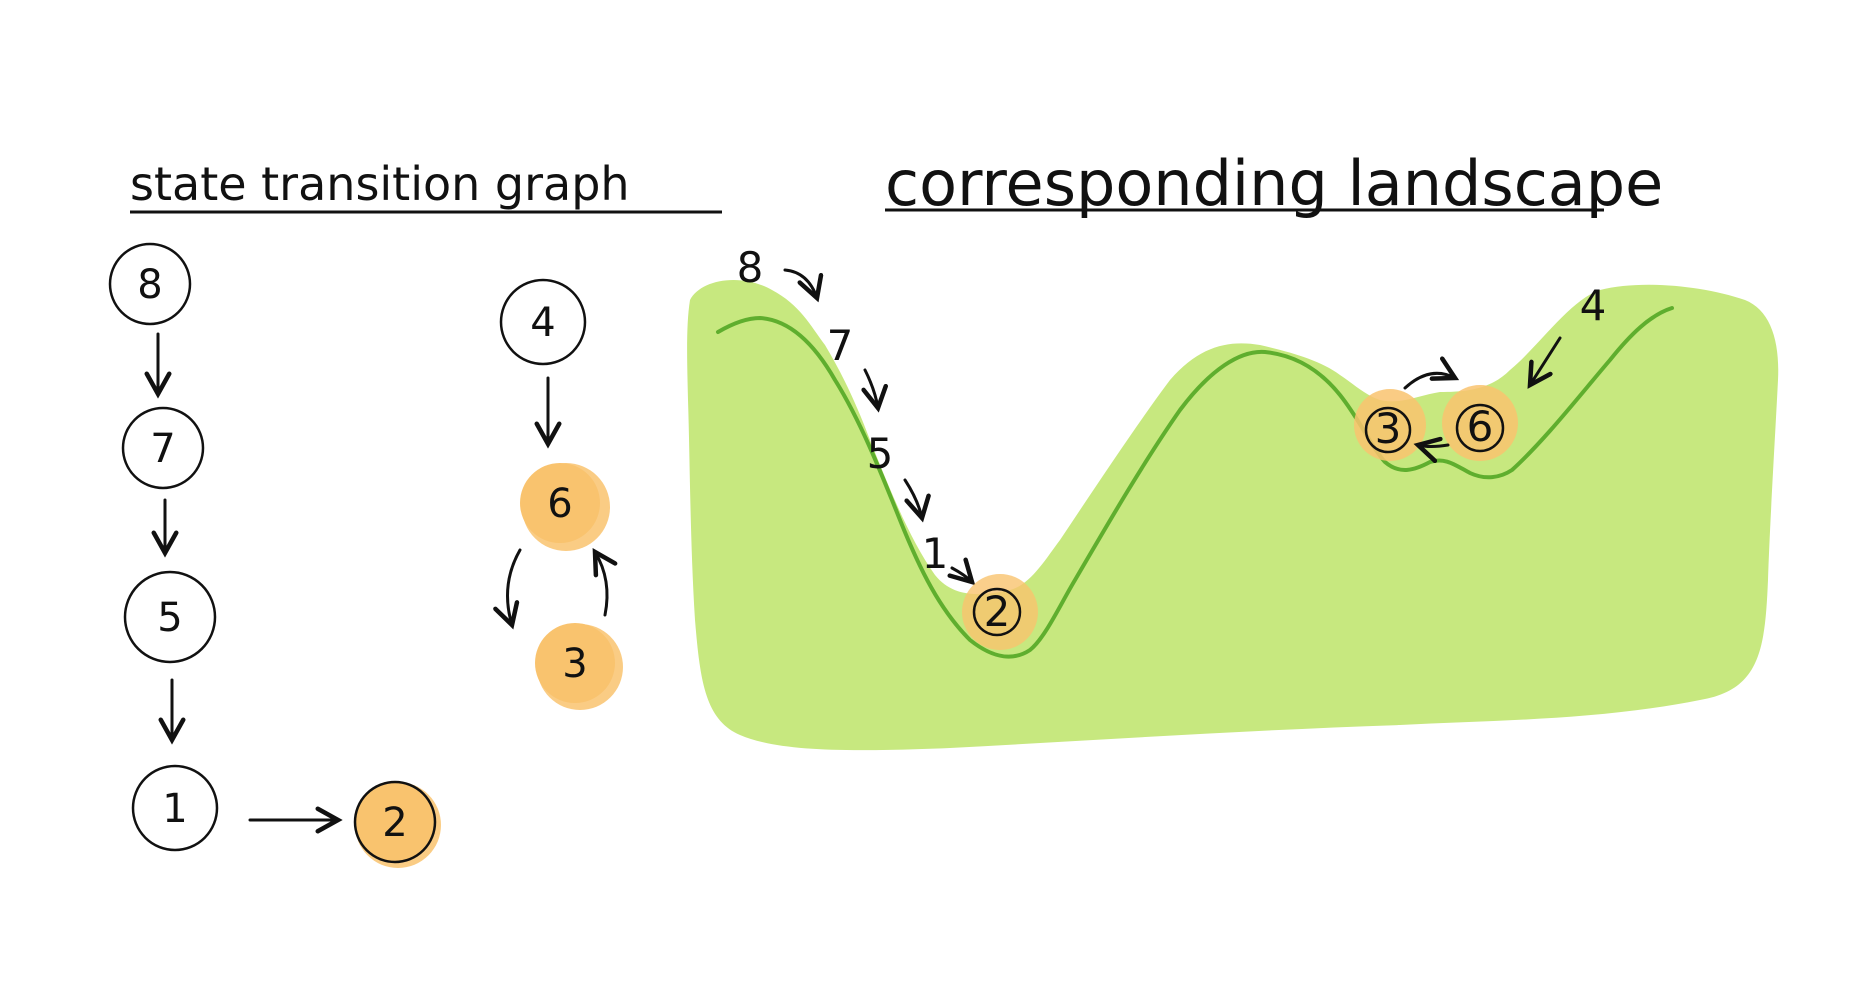  I want to click on landscape-label-7: 7, so click(840, 345).